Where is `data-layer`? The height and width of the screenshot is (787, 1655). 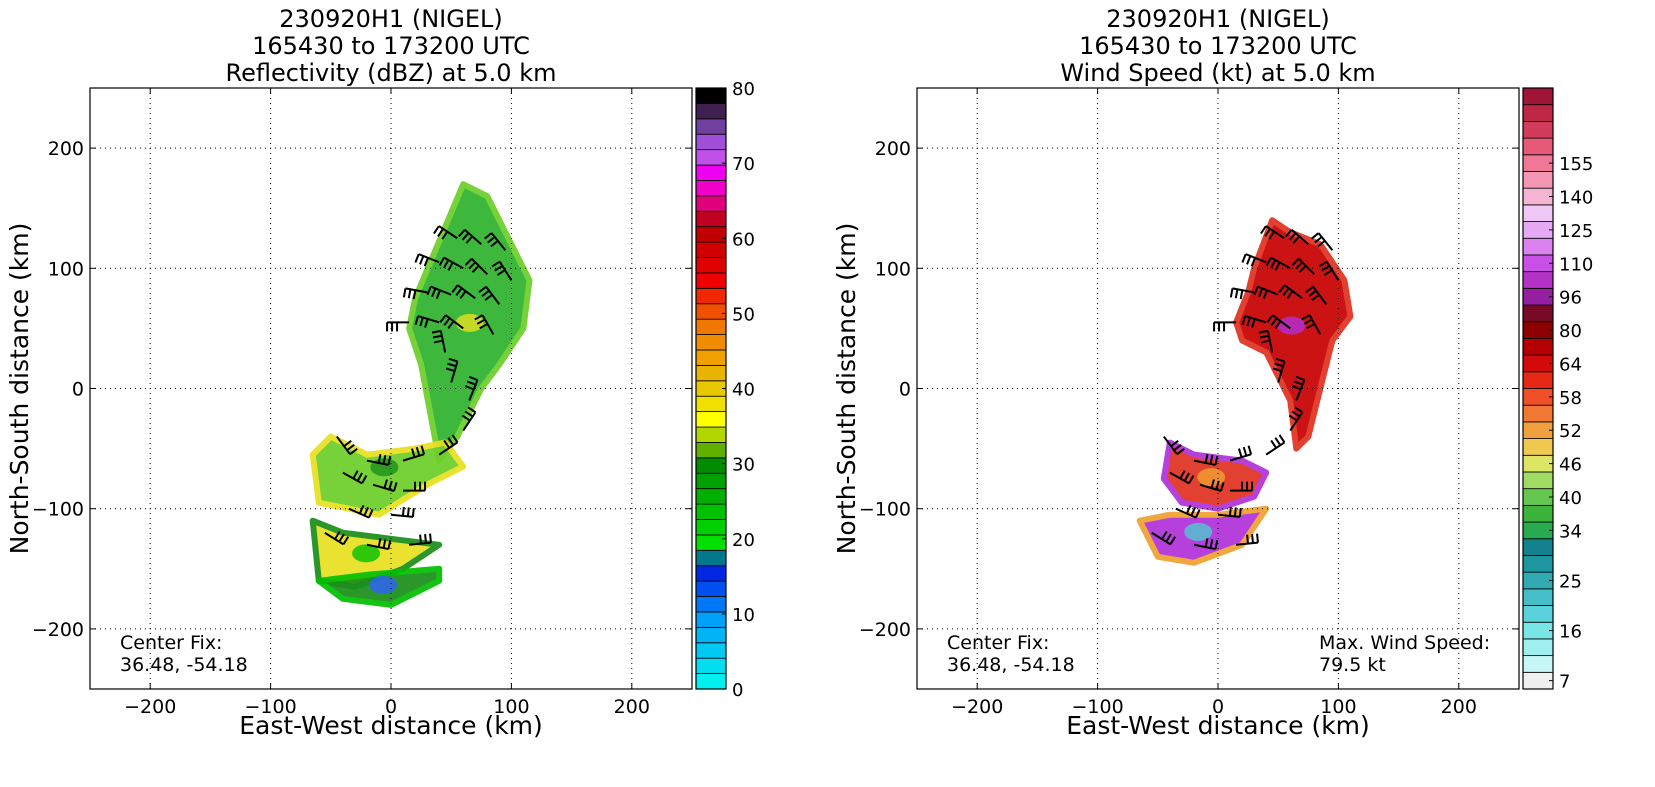
data-layer is located at coordinates (421, 394).